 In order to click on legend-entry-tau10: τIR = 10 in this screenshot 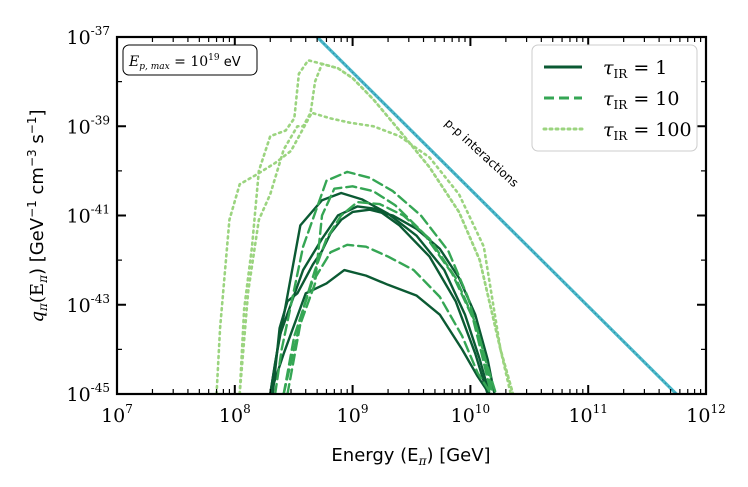, I will do `click(641, 100)`.